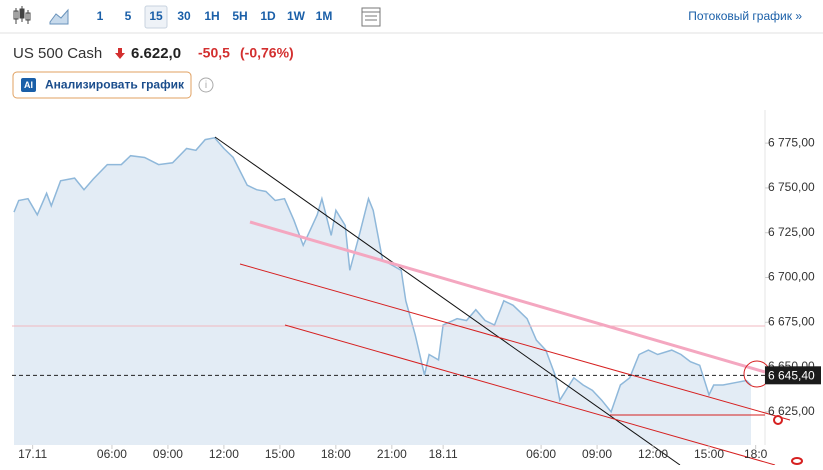  What do you see at coordinates (756, 454) in the screenshot?
I see `x-tick-label: 18:0` at bounding box center [756, 454].